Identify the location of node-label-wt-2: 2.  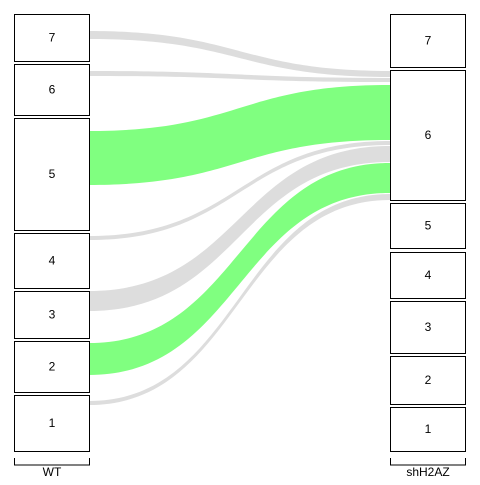
(52, 367).